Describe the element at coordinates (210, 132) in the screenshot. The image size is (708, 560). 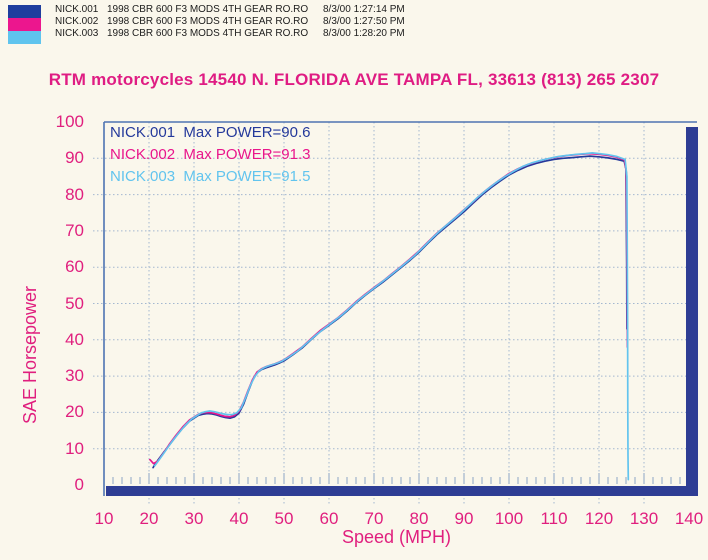
I see `legend-entry: NICK.001 Max POWER=90.6` at that location.